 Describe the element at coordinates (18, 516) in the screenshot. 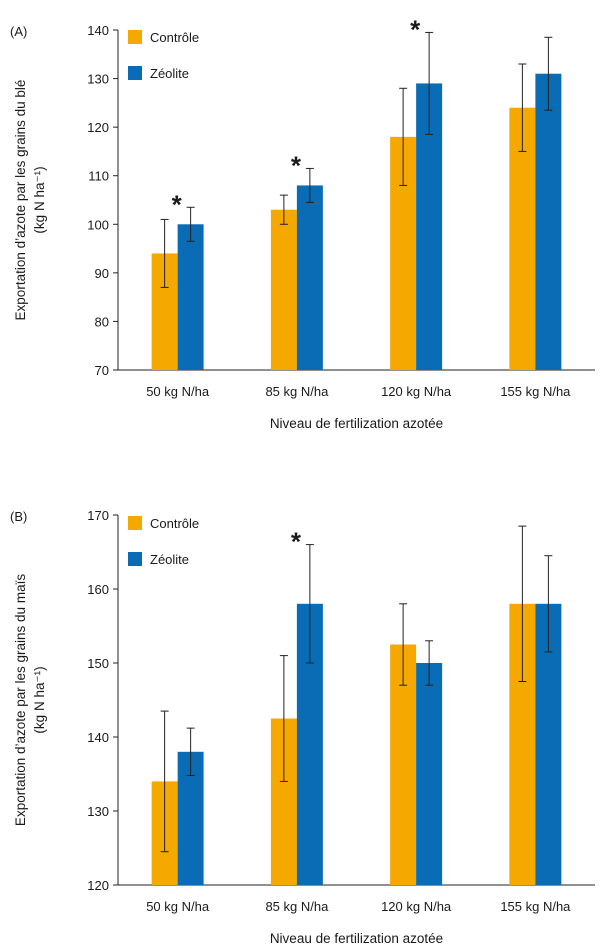

I see `panel-label: (B)` at that location.